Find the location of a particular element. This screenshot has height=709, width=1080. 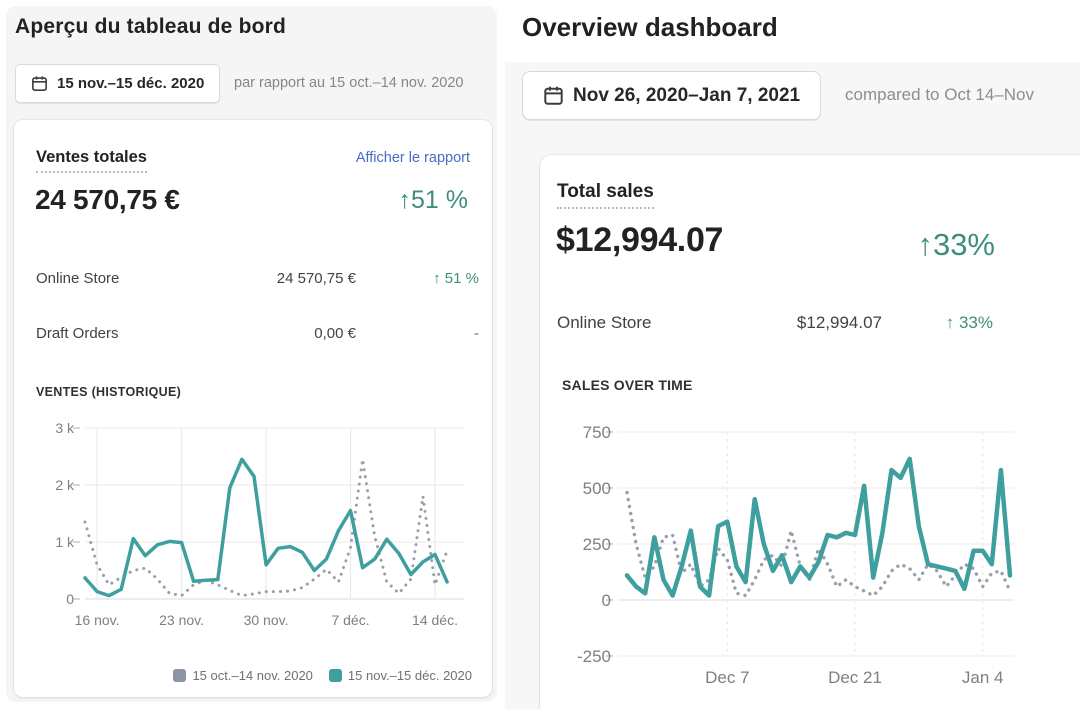

metric-title-en: Total sales is located at coordinates (605, 195).